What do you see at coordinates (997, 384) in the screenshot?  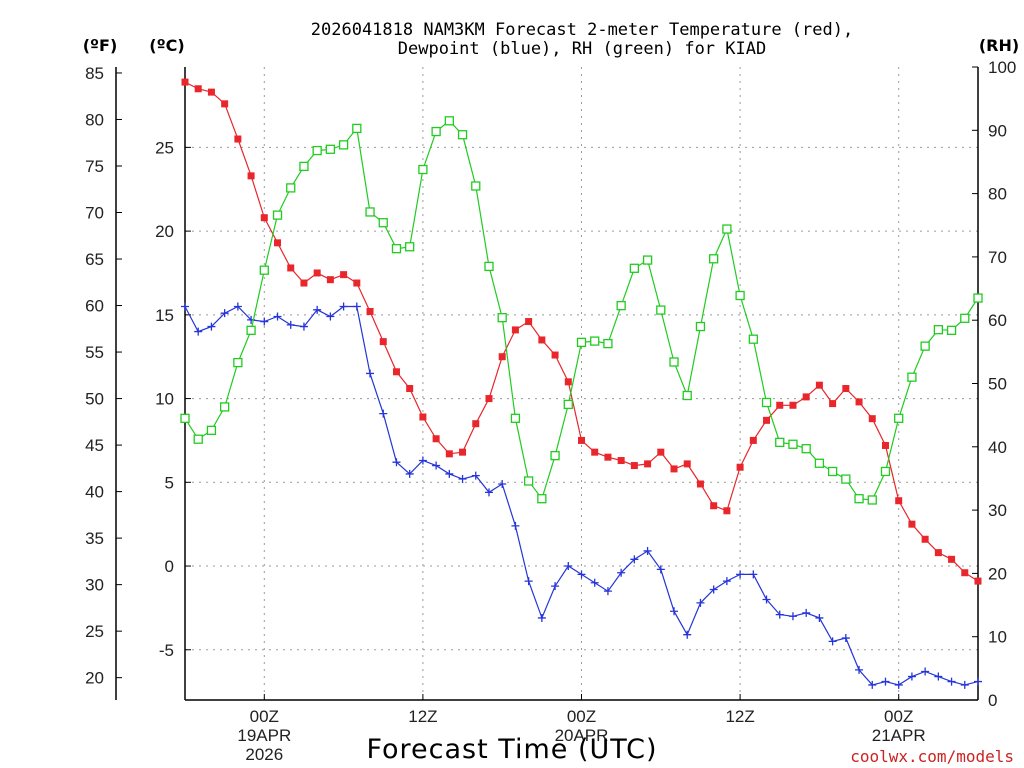 I see `rh-tick-label: 50` at bounding box center [997, 384].